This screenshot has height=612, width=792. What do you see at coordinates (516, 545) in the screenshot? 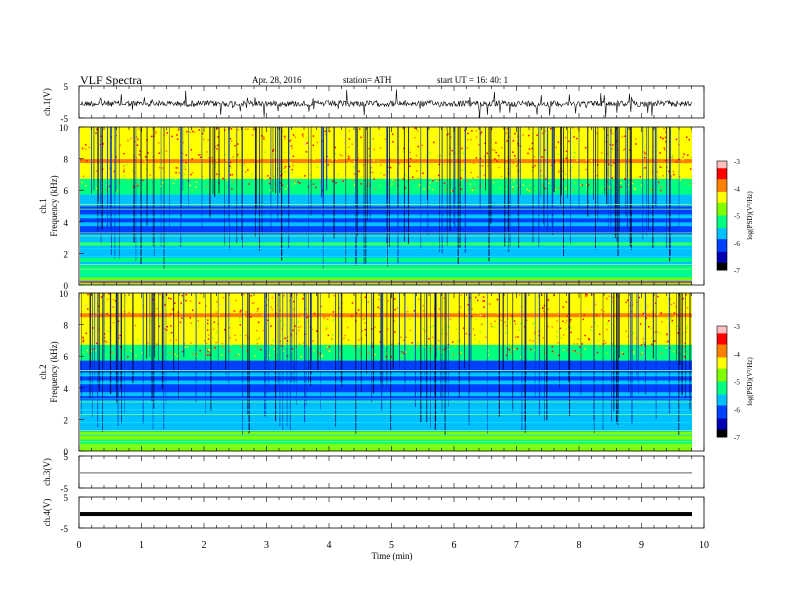
I see `xtick-label: 7` at bounding box center [516, 545].